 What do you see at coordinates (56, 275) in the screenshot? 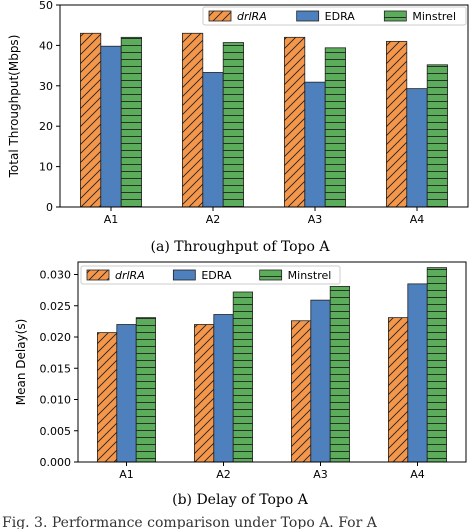
I see `y-tick-label: 0.030` at bounding box center [56, 275].